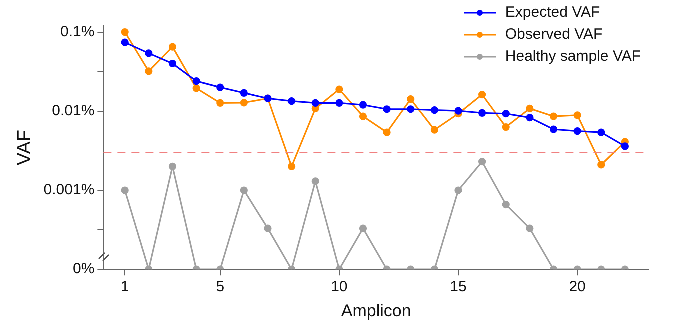 The image size is (689, 334). Describe the element at coordinates (573, 57) in the screenshot. I see `legend-label: Healthy sample VAF` at that location.